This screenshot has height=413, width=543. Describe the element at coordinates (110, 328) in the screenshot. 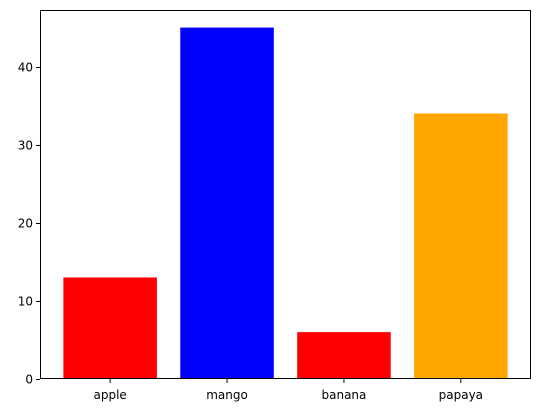

I see `bar-apple` at that location.